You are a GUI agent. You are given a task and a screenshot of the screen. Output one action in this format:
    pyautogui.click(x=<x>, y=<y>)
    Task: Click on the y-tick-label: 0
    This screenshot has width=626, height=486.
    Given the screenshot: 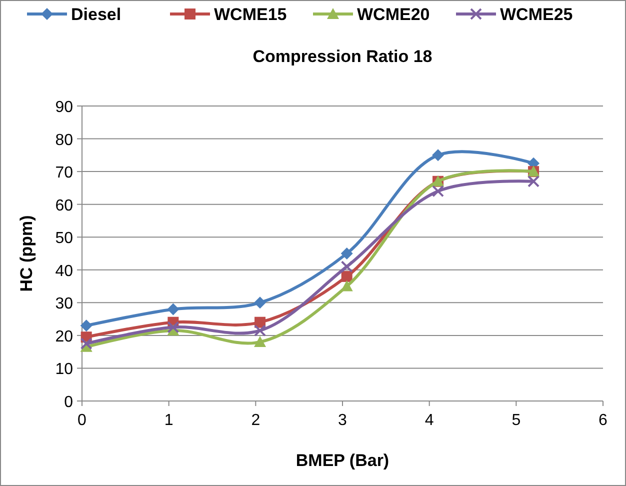 What is the action you would take?
    pyautogui.click(x=69, y=402)
    